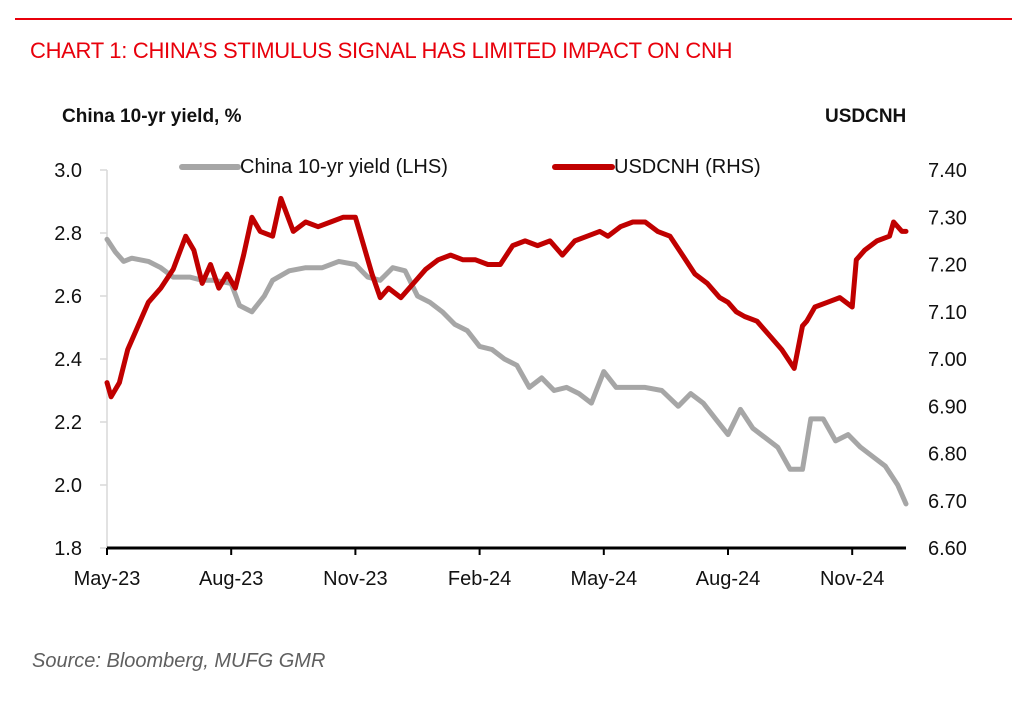 This screenshot has height=715, width=1022. I want to click on right-tick-label: 6.80, so click(947, 455).